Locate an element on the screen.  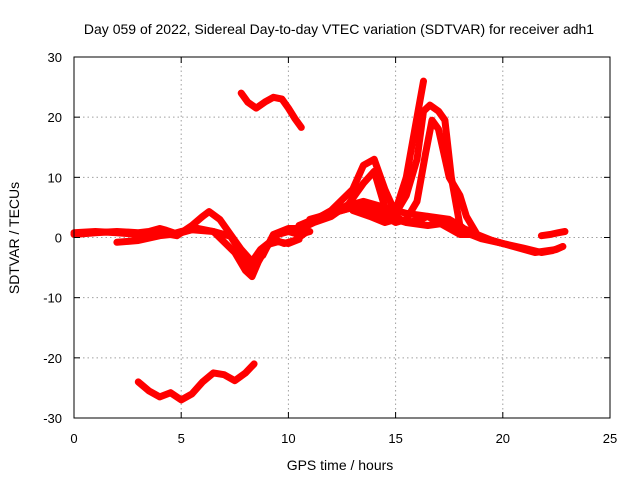
x-tick-label: 20 is located at coordinates (503, 438).